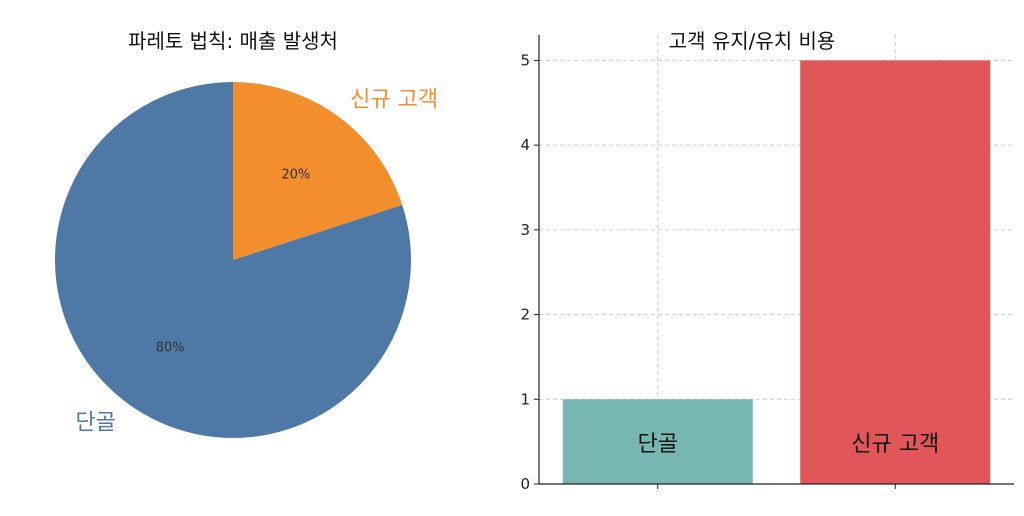 Image resolution: width=1024 pixels, height=516 pixels. Describe the element at coordinates (525, 145) in the screenshot. I see `y-tick-label: 4` at that location.